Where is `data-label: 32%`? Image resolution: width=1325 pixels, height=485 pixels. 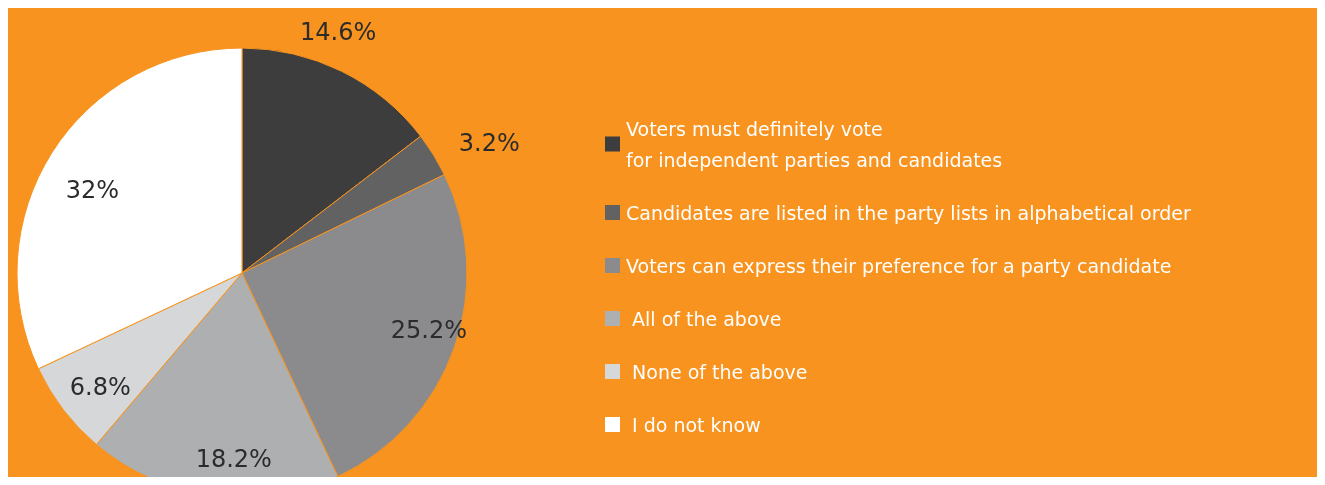 data-label: 32% is located at coordinates (92, 190).